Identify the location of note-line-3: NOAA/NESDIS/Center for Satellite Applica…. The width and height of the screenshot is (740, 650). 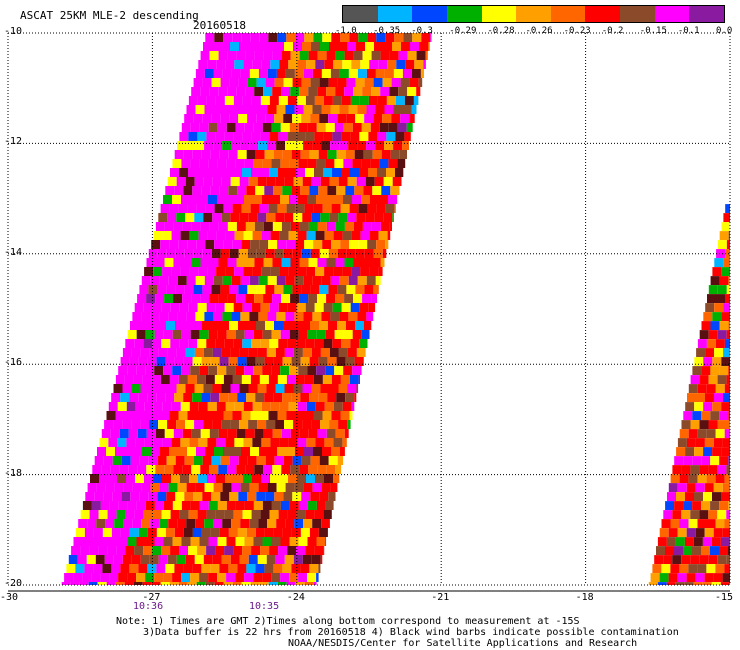
(463, 643).